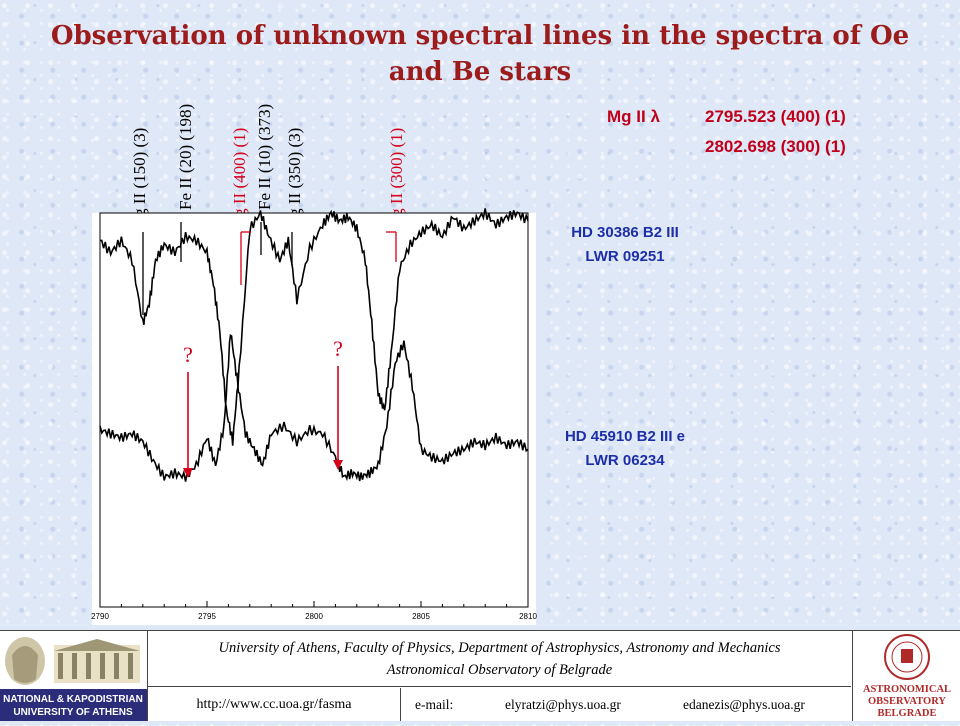  What do you see at coordinates (73, 699) in the screenshot?
I see `svg-text: NATIONAL & KAPODISTRIAN` at bounding box center [73, 699].